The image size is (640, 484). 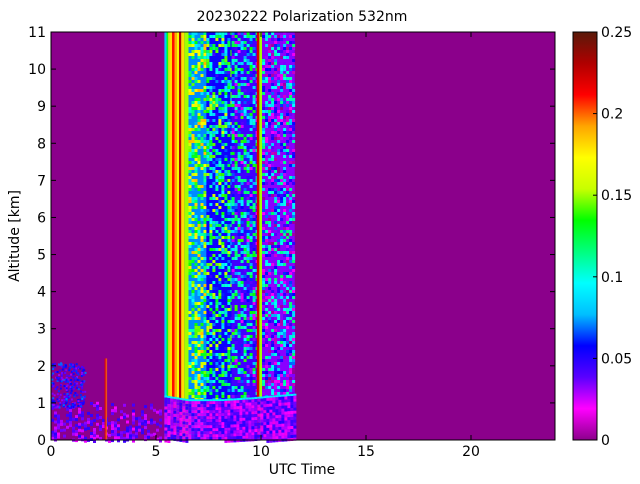 What do you see at coordinates (37, 33) in the screenshot?
I see `y-tick-label: 11` at bounding box center [37, 33].